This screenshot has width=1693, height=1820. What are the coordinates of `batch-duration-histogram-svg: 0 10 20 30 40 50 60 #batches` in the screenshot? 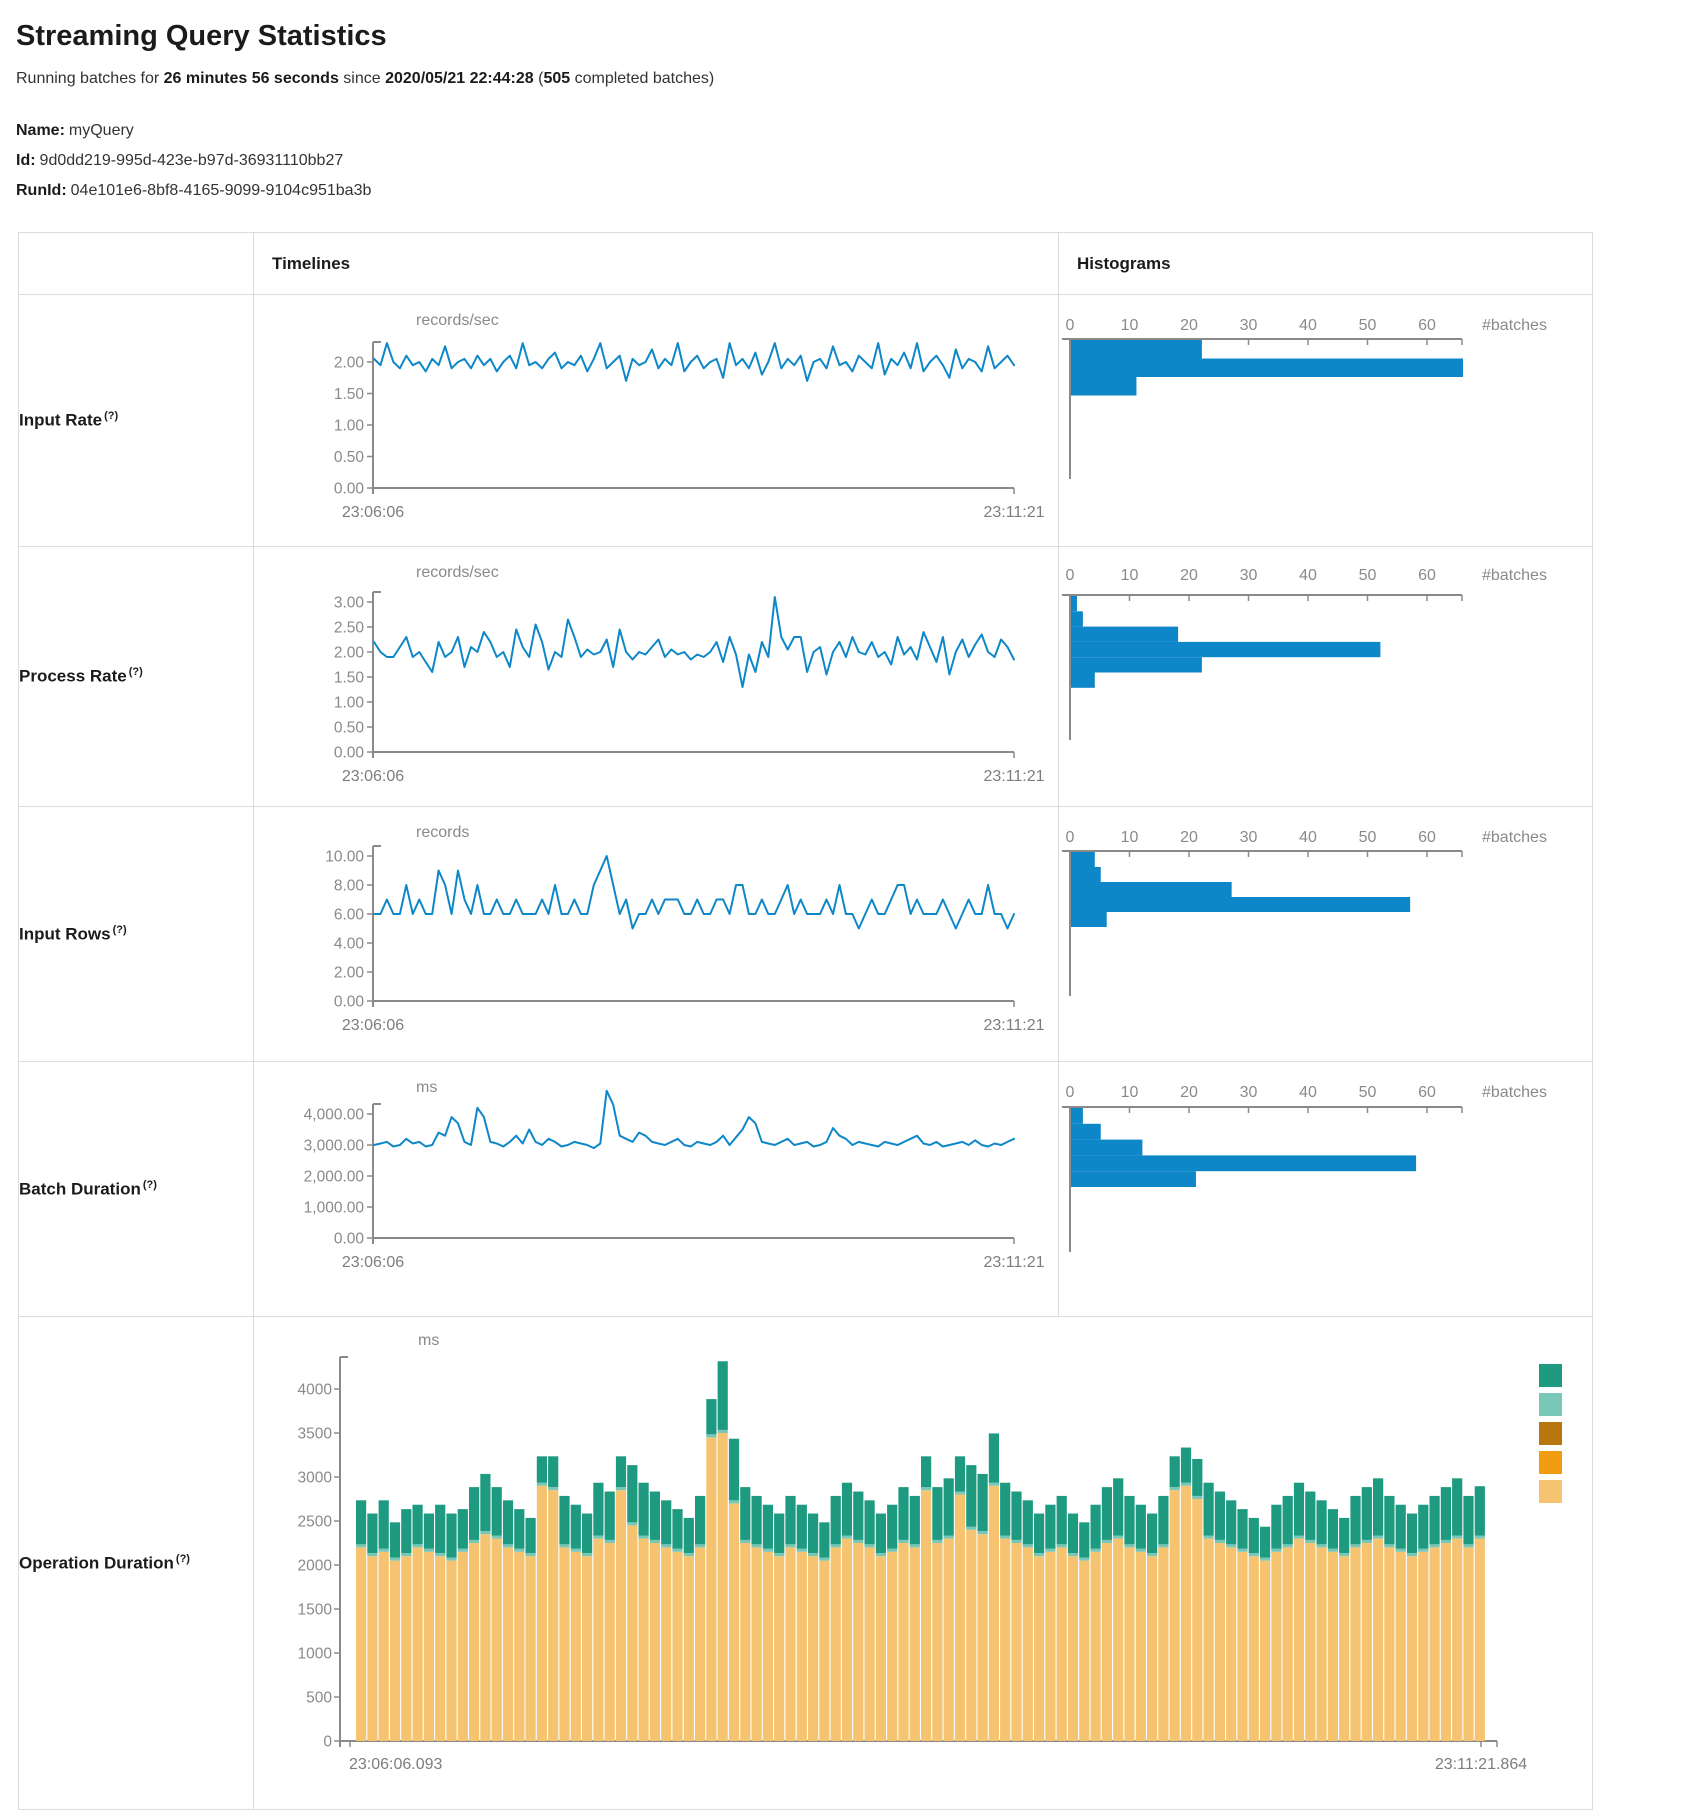 It's located at (1304, 1168).